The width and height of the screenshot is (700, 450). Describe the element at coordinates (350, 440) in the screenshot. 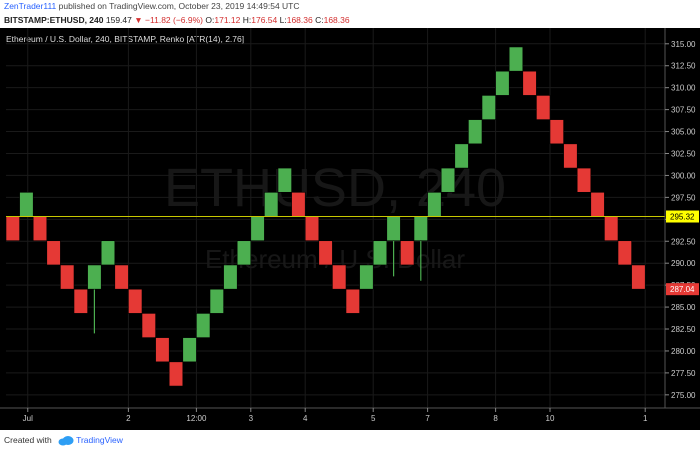

I see `footer: Created with TradingView` at that location.